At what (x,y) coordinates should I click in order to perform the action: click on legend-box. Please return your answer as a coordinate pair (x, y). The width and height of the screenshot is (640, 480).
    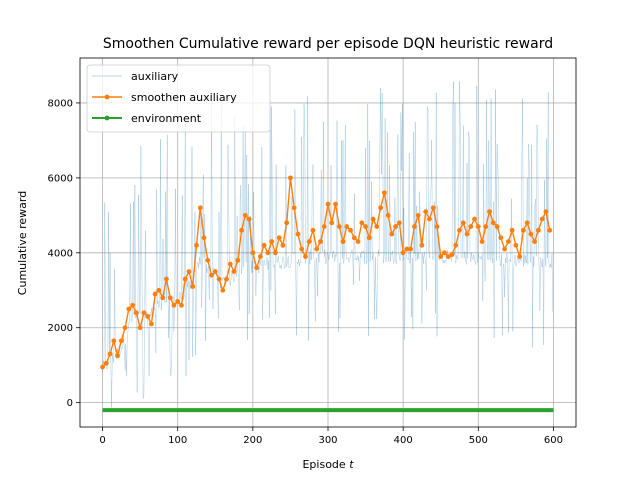
    Looking at the image, I should click on (178, 98).